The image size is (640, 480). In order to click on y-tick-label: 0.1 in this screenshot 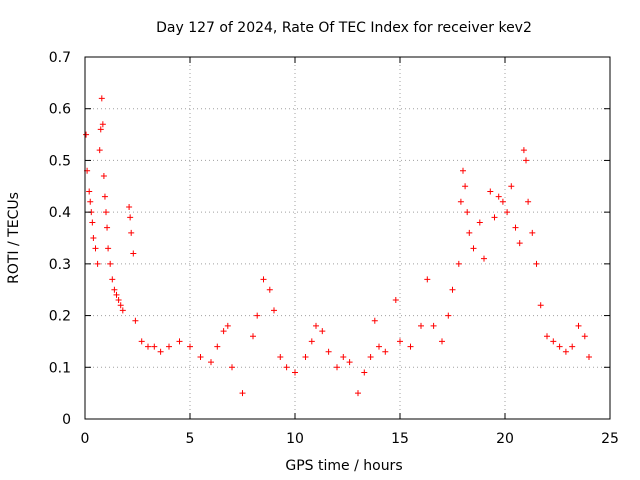, I will do `click(60, 368)`.